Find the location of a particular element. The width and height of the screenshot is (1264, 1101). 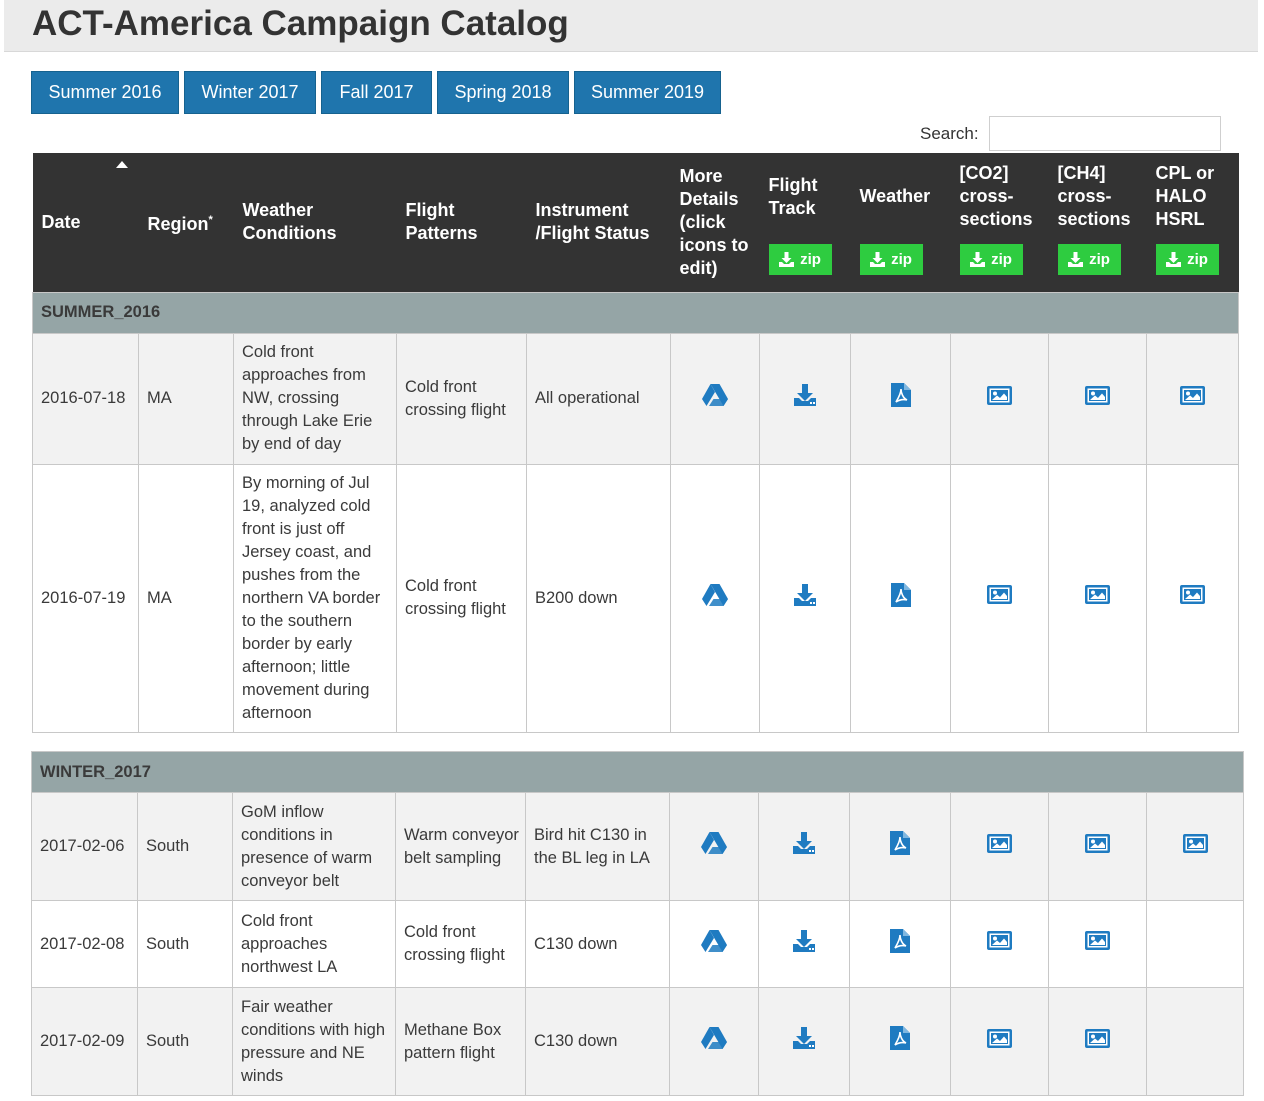

sort-ascending-icon is located at coordinates (121, 164).